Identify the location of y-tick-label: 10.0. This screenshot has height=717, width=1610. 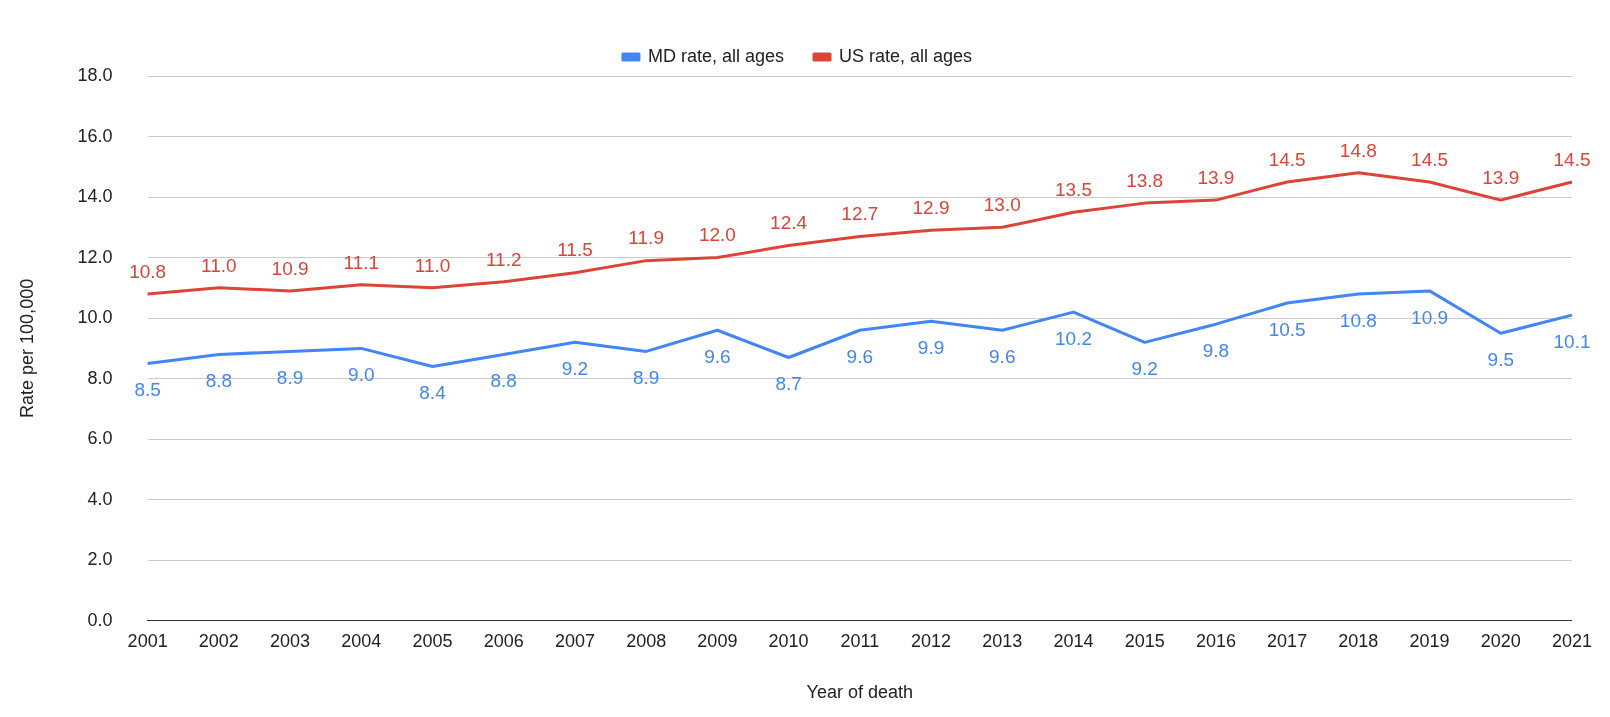
(95, 317).